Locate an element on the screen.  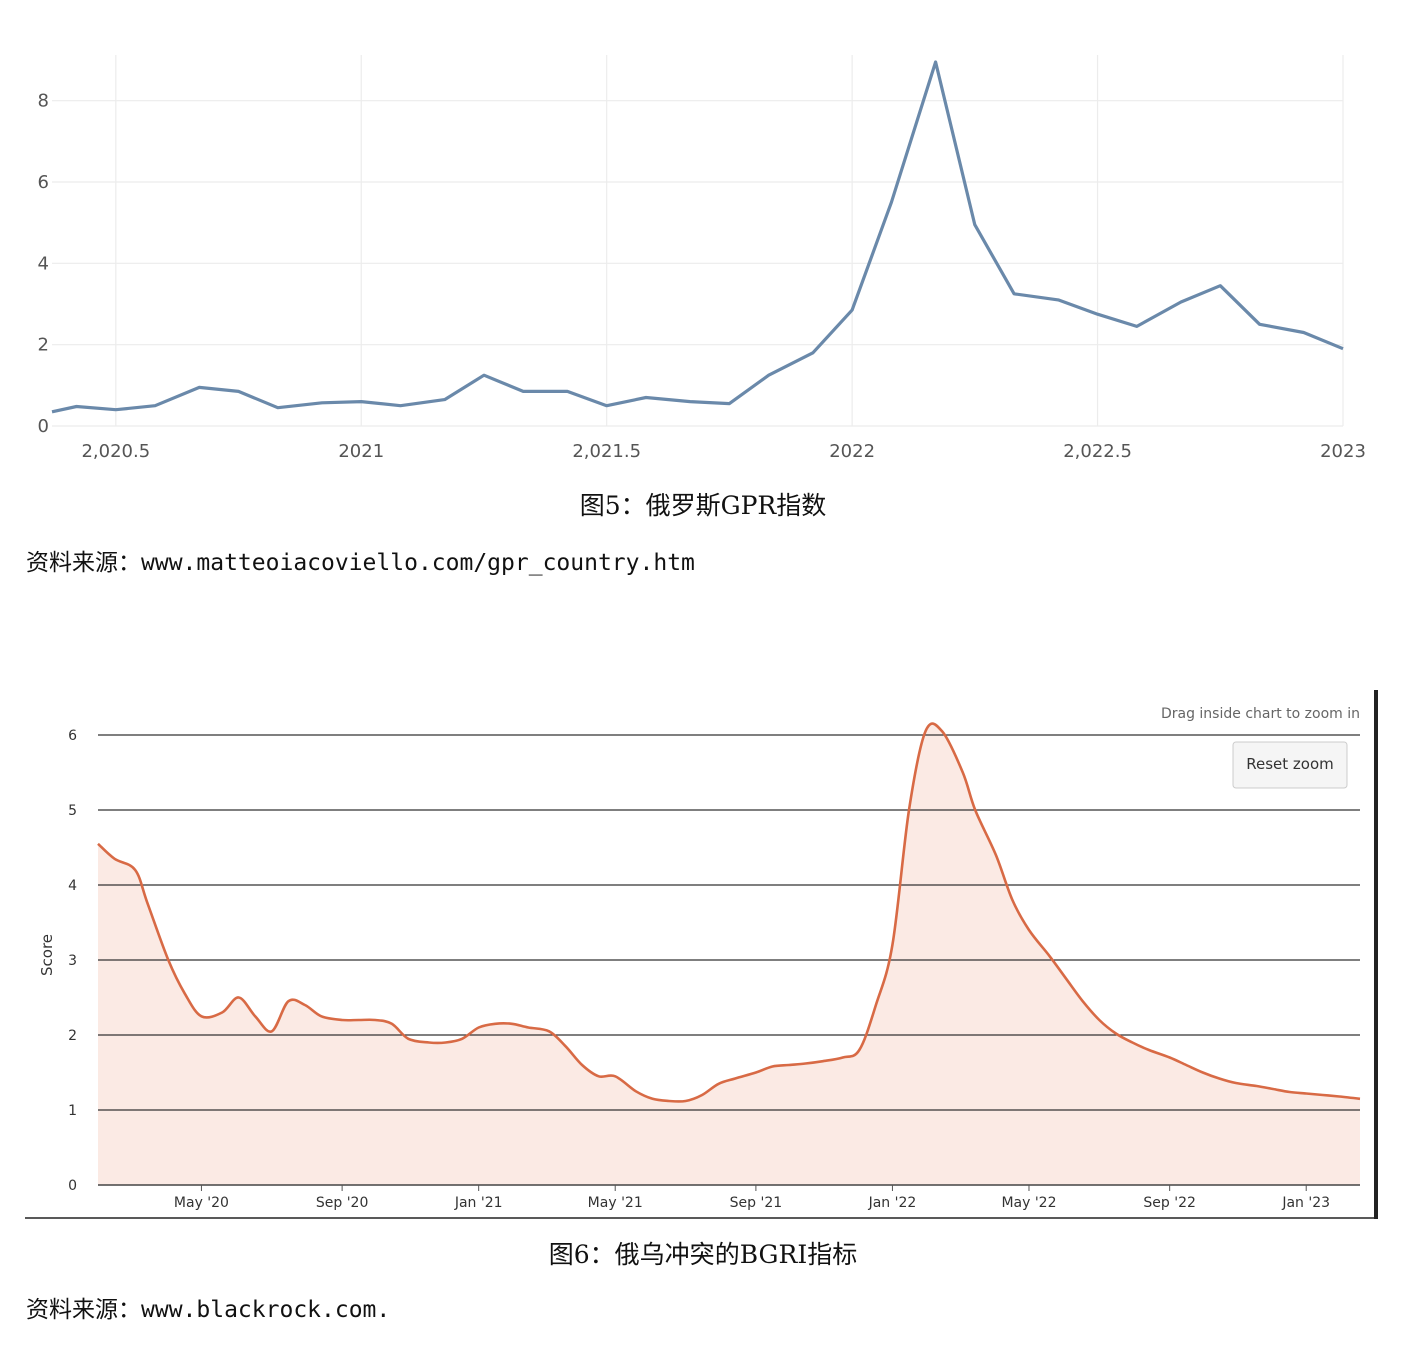
gpr-y-tick-label: 4 is located at coordinates (43, 263).